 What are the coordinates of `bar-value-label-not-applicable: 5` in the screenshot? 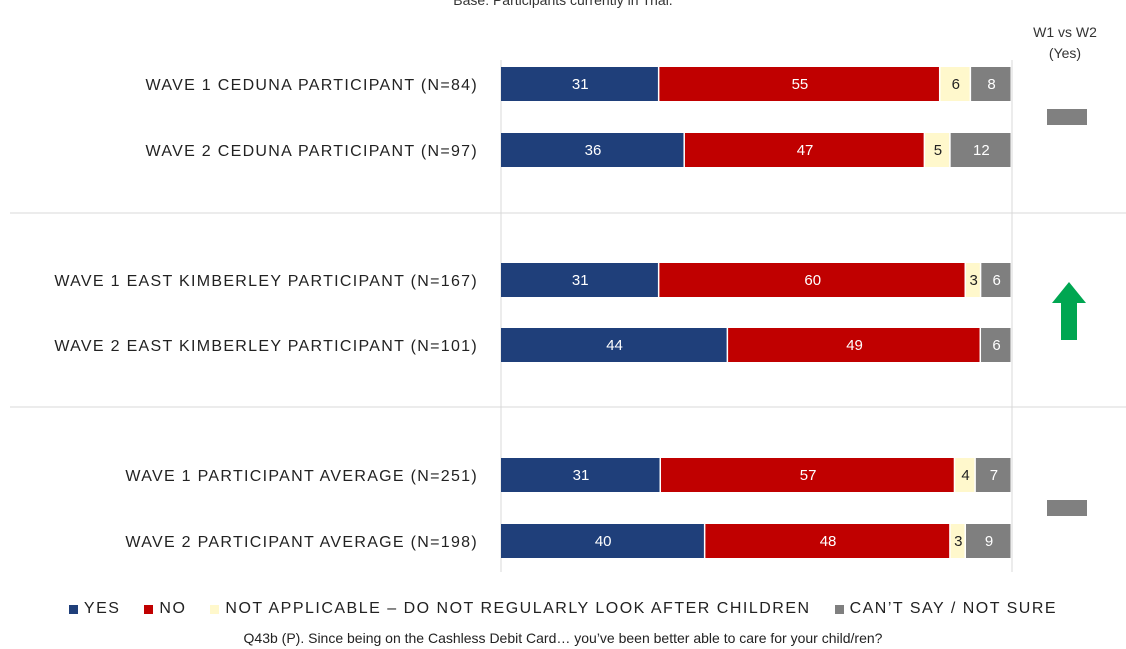 It's located at (938, 150).